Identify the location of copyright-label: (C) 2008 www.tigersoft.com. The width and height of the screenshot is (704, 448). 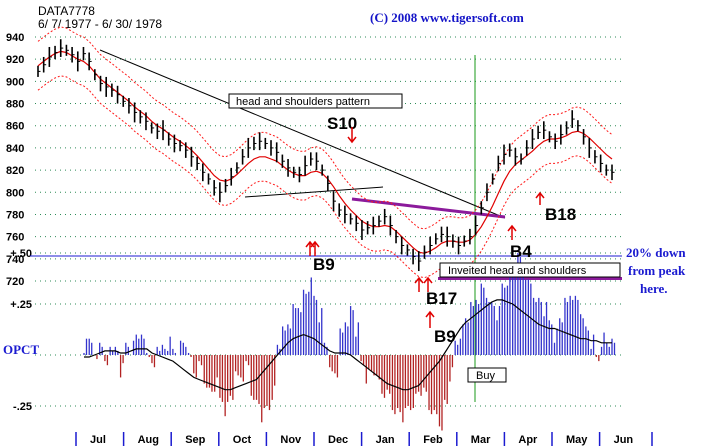
(447, 17).